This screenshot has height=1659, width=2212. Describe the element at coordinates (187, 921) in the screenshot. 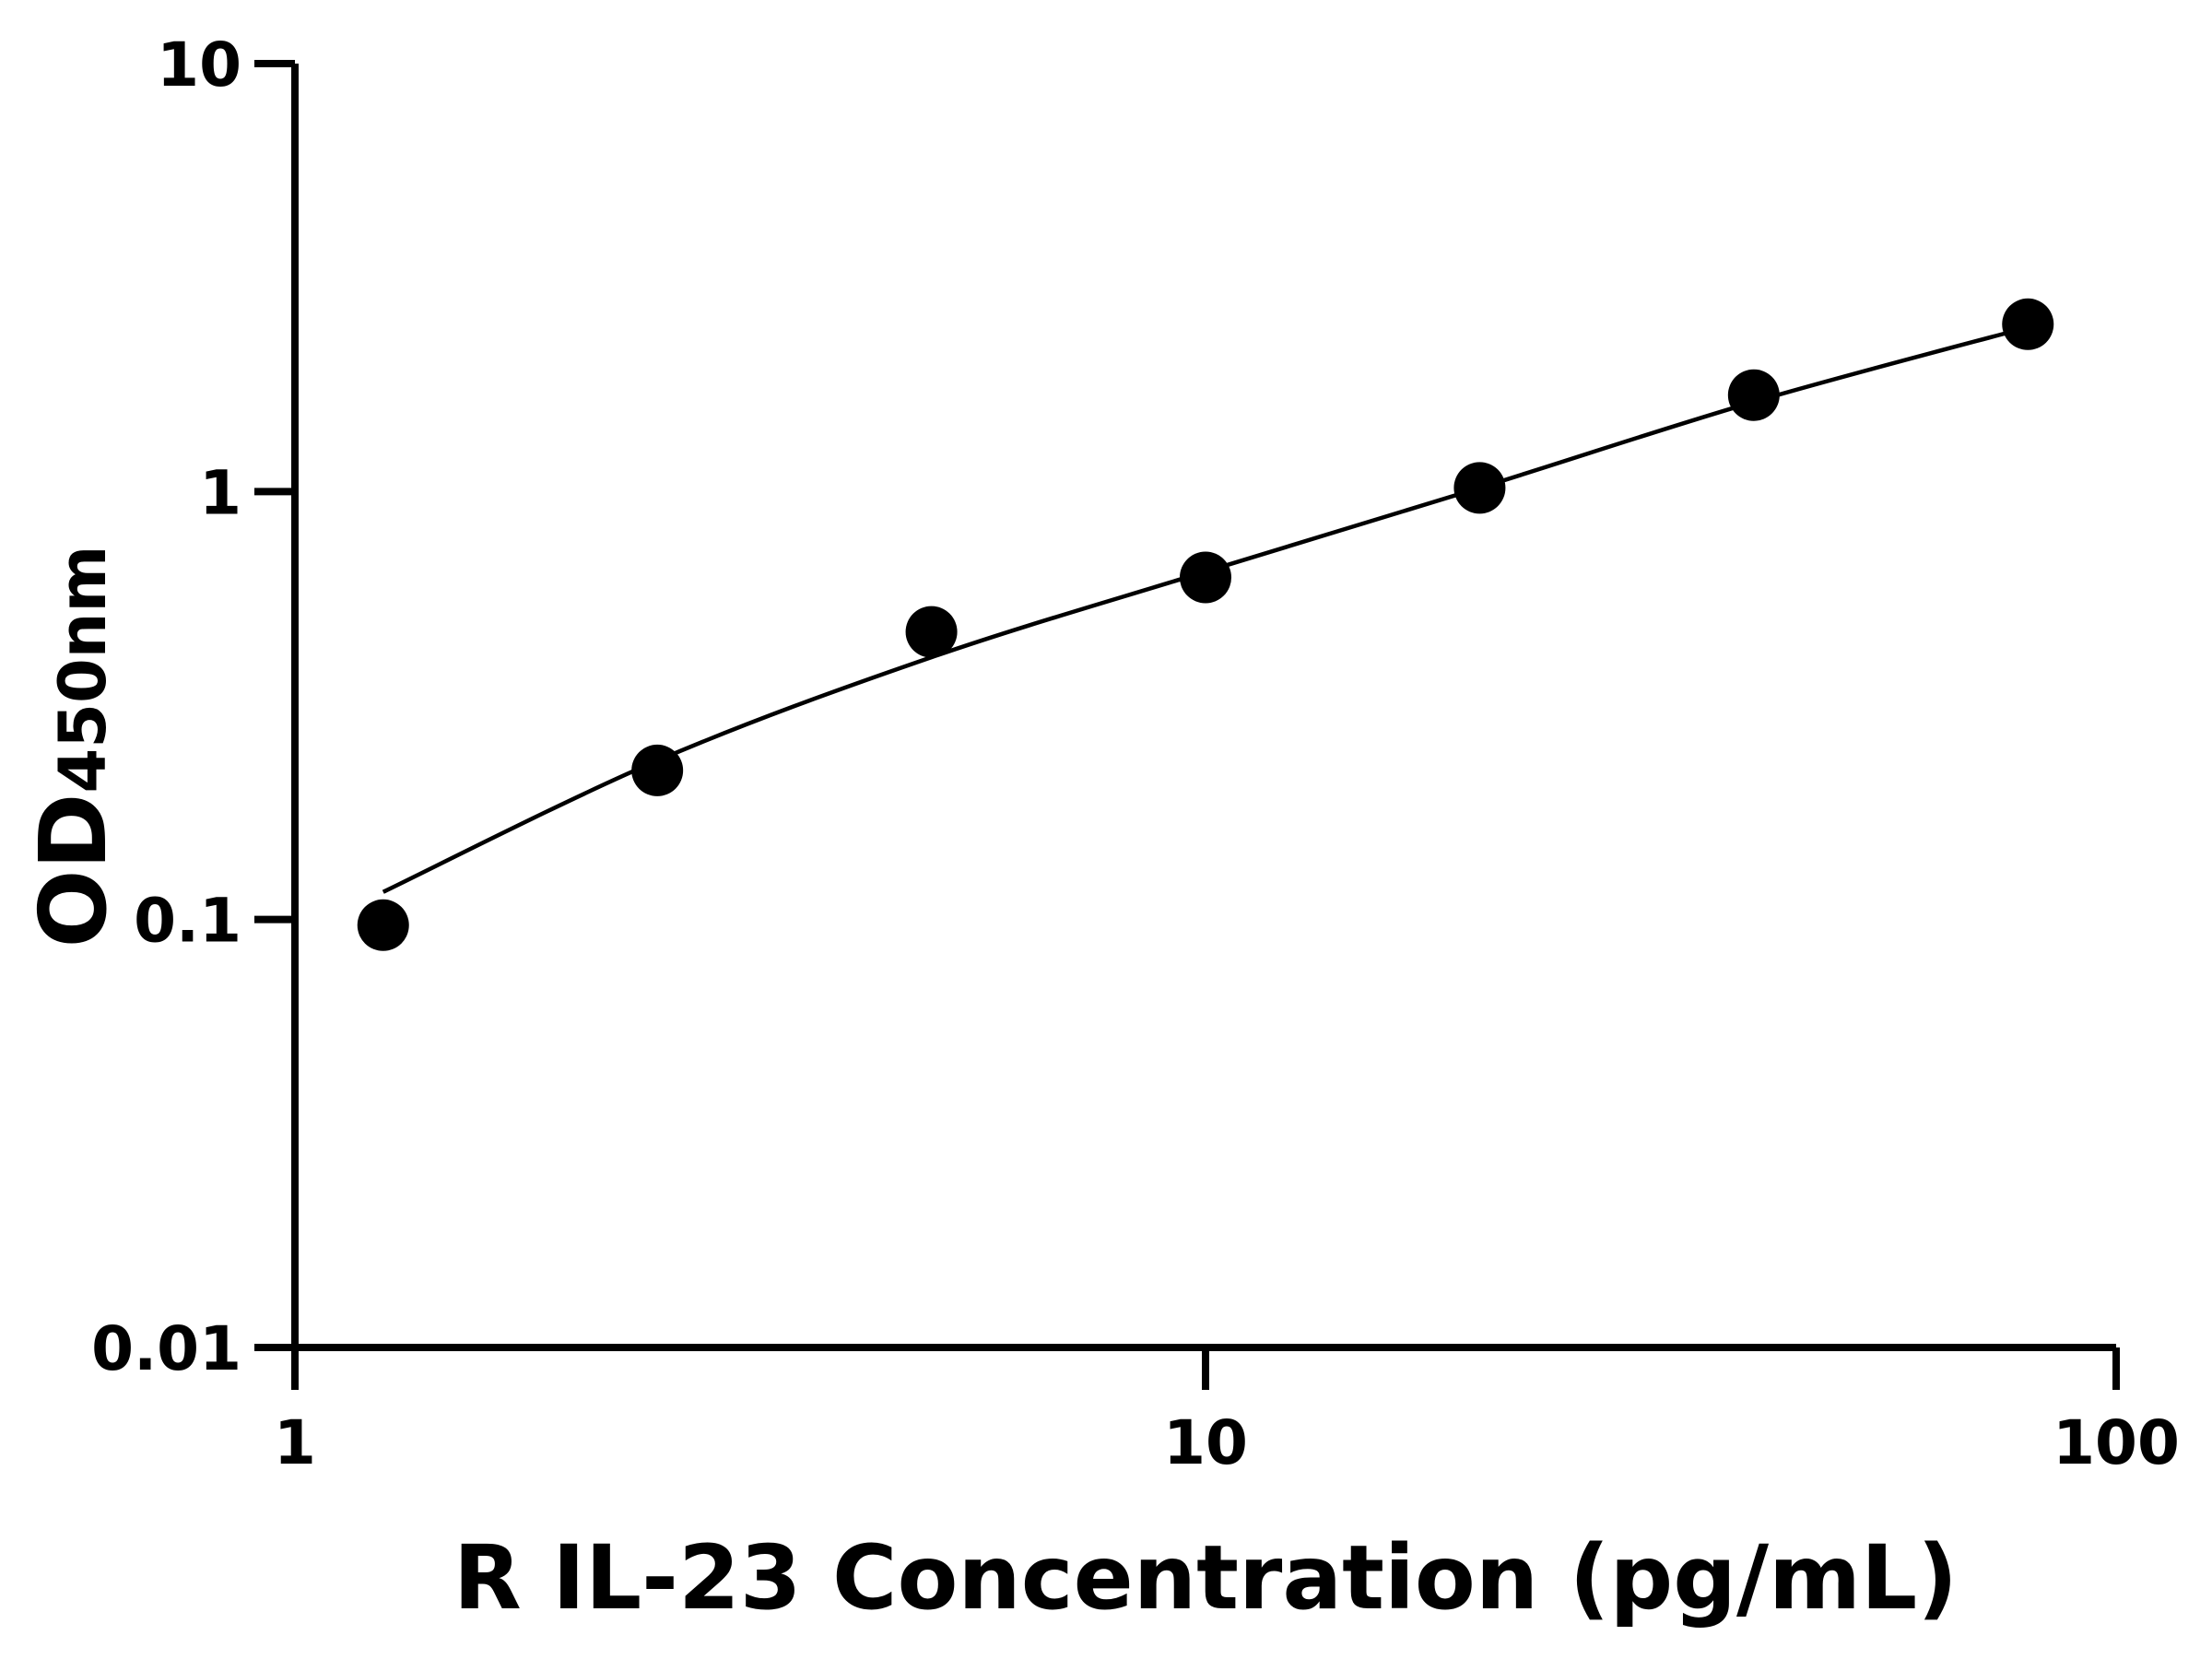

I see `y-tick-label: 0.1` at that location.